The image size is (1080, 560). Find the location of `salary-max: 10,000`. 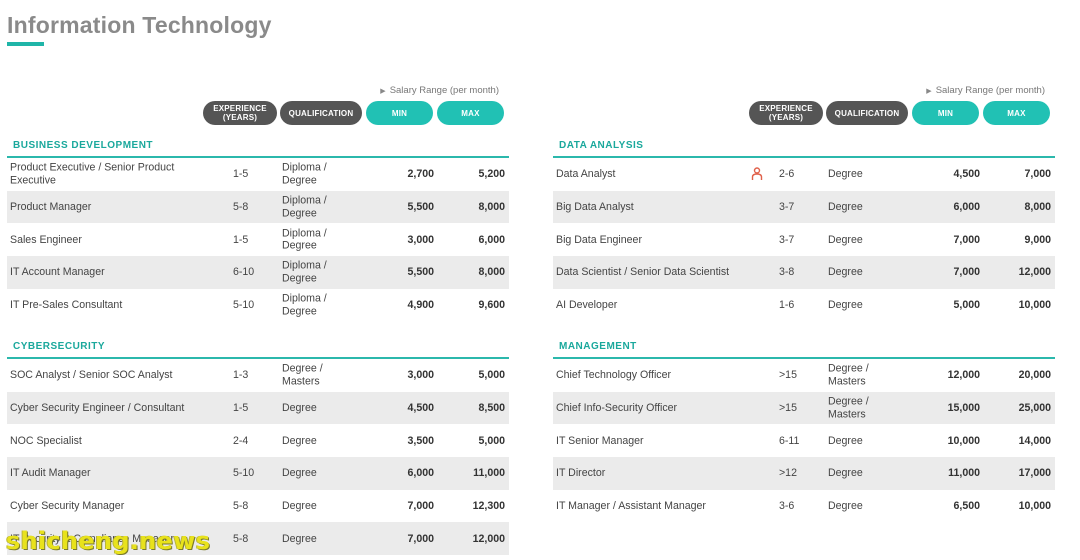

salary-max: 10,000 is located at coordinates (1034, 305).